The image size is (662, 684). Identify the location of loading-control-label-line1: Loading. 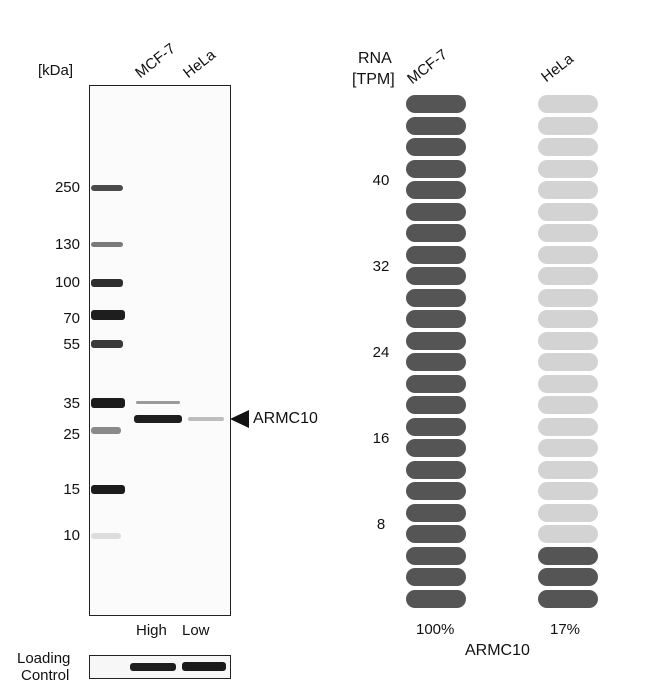
(44, 658).